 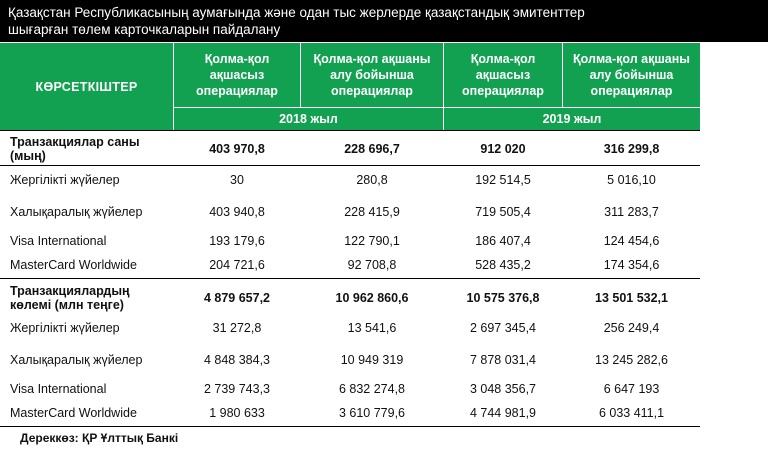 I want to click on header-bottom-rule, so click(x=350, y=130).